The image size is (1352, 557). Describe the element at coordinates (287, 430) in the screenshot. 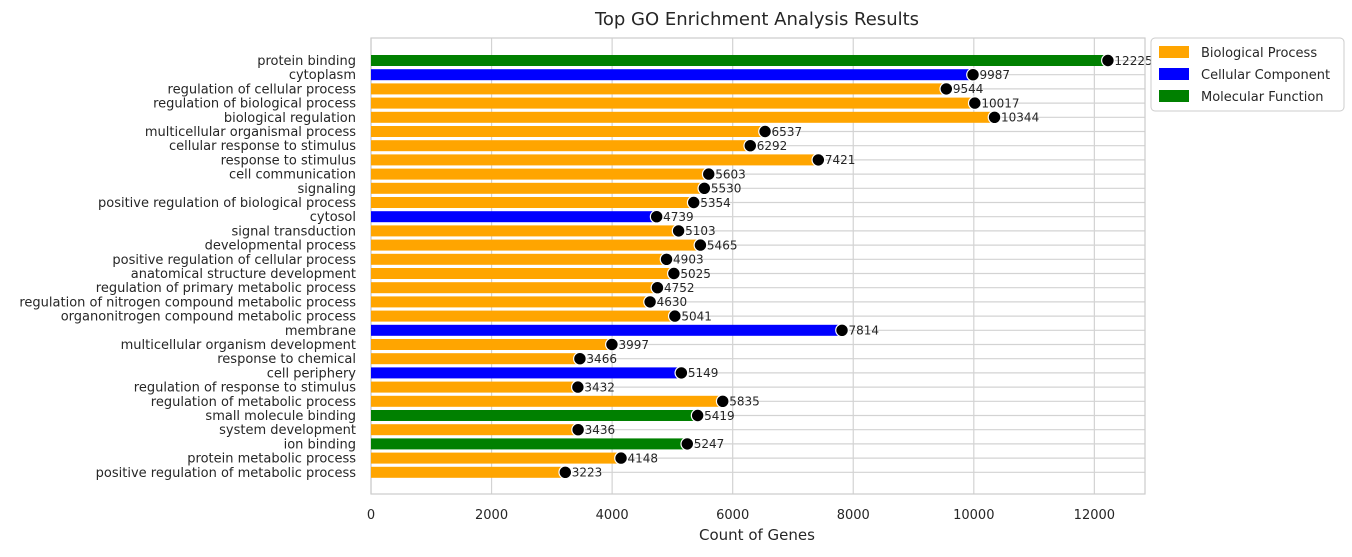

I see `y-tick-label: system development` at that location.